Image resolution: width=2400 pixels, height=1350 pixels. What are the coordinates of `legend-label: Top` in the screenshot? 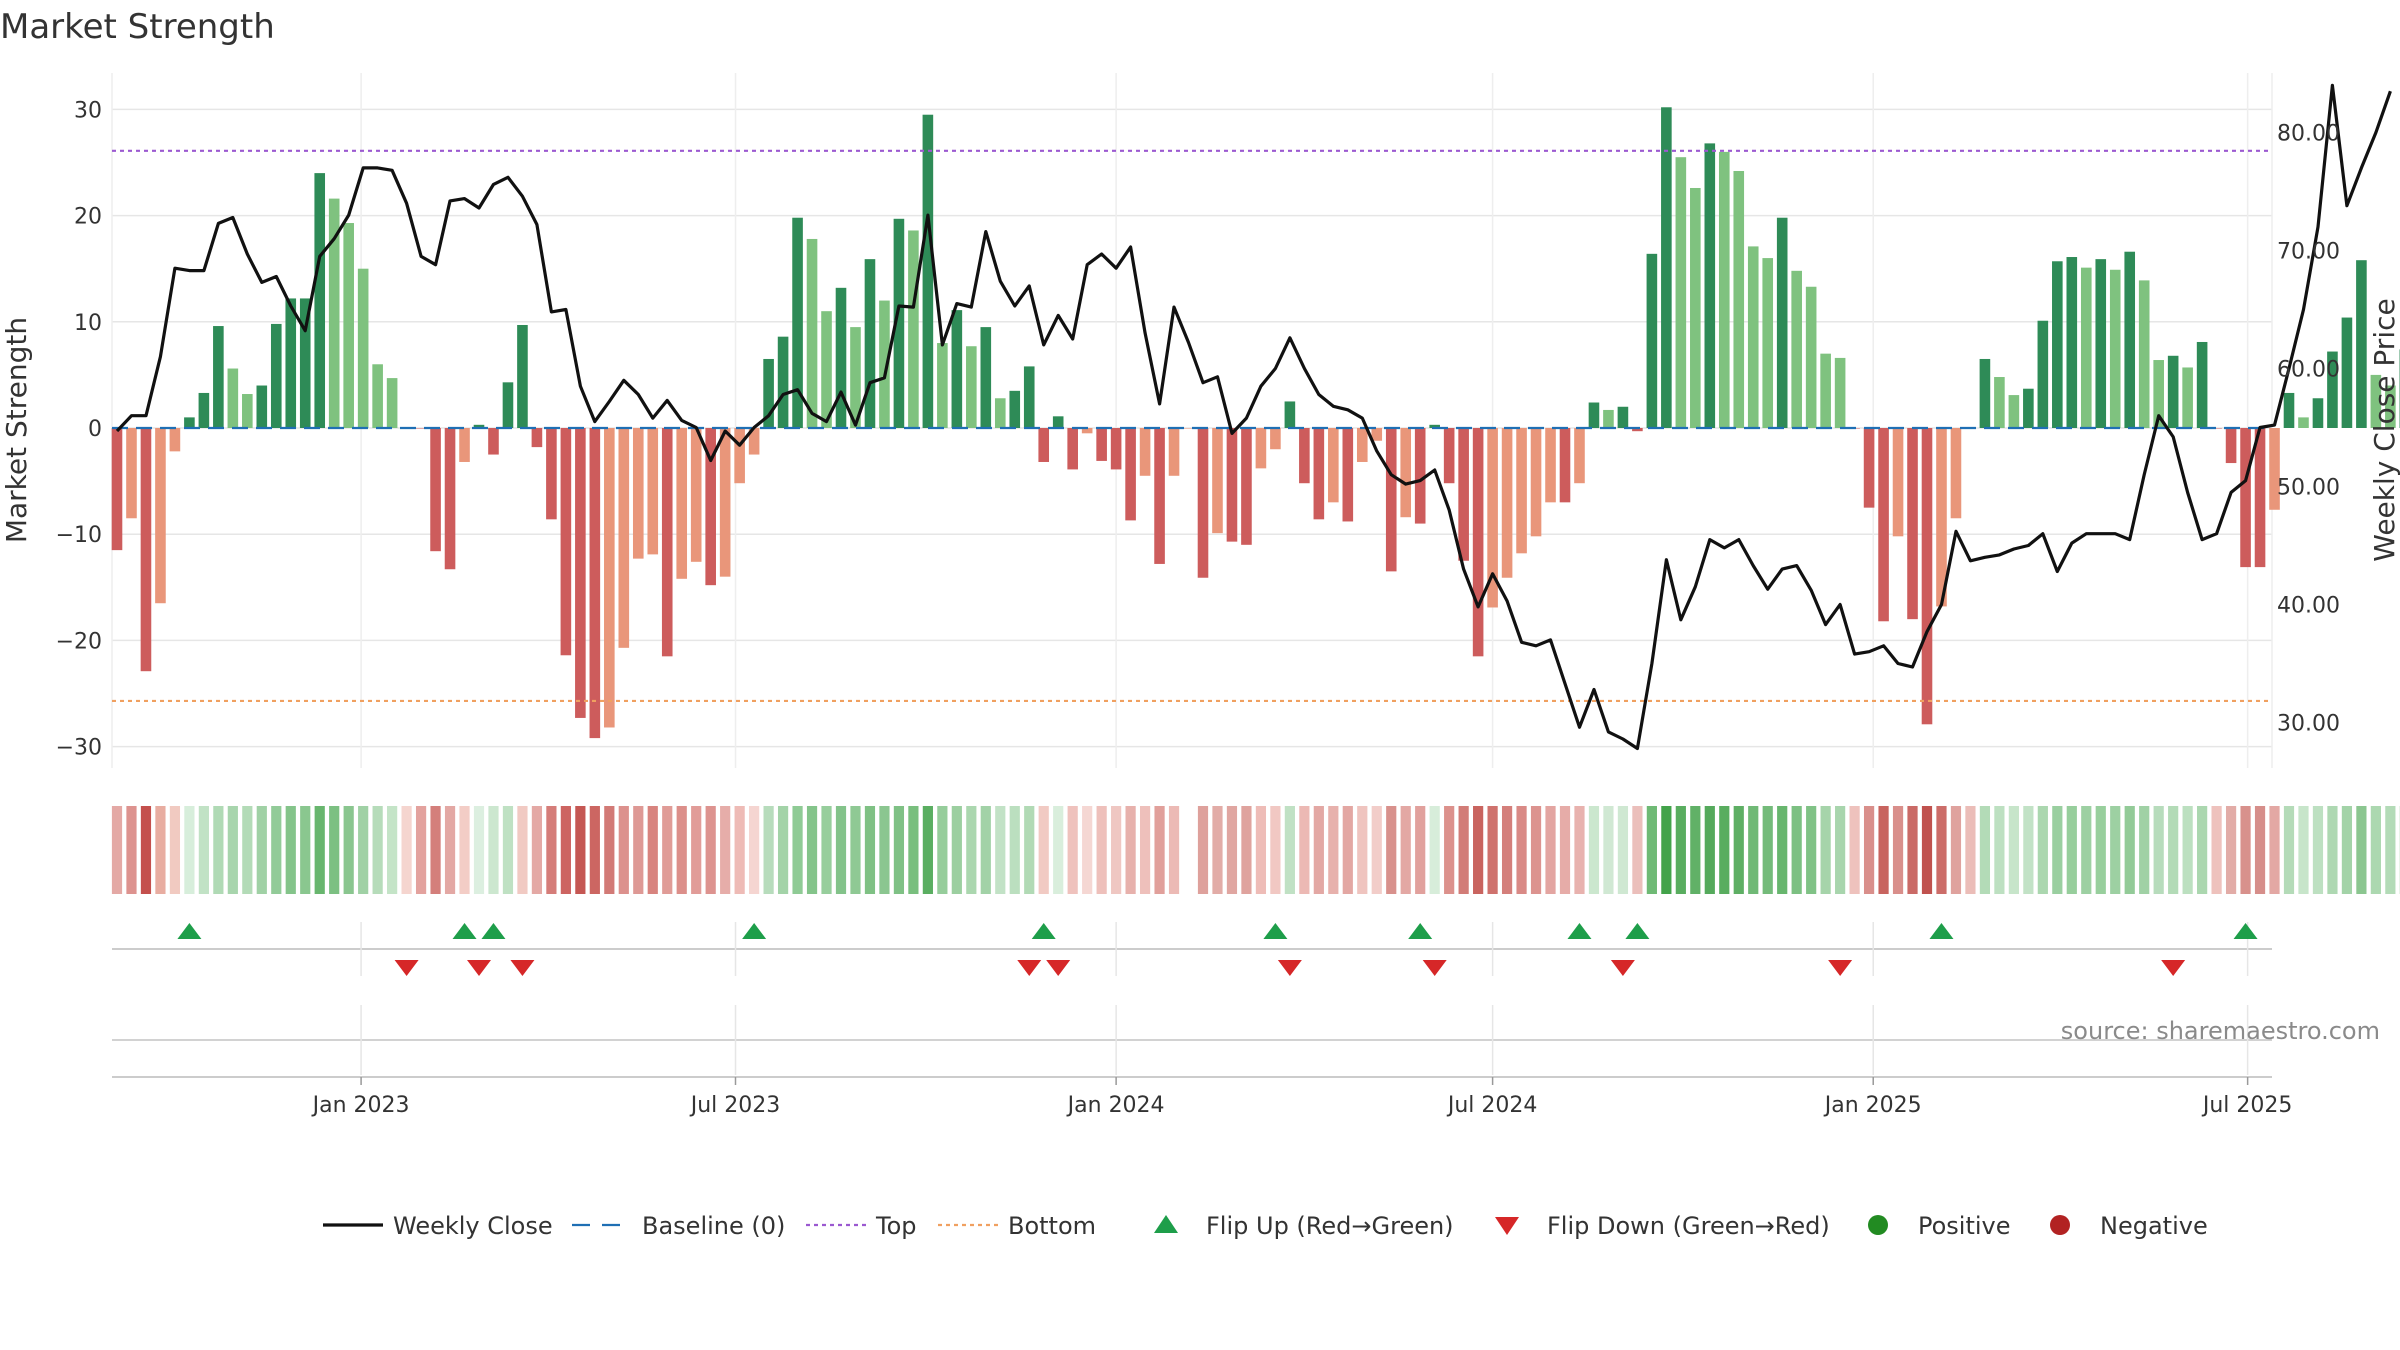 It's located at (896, 1226).